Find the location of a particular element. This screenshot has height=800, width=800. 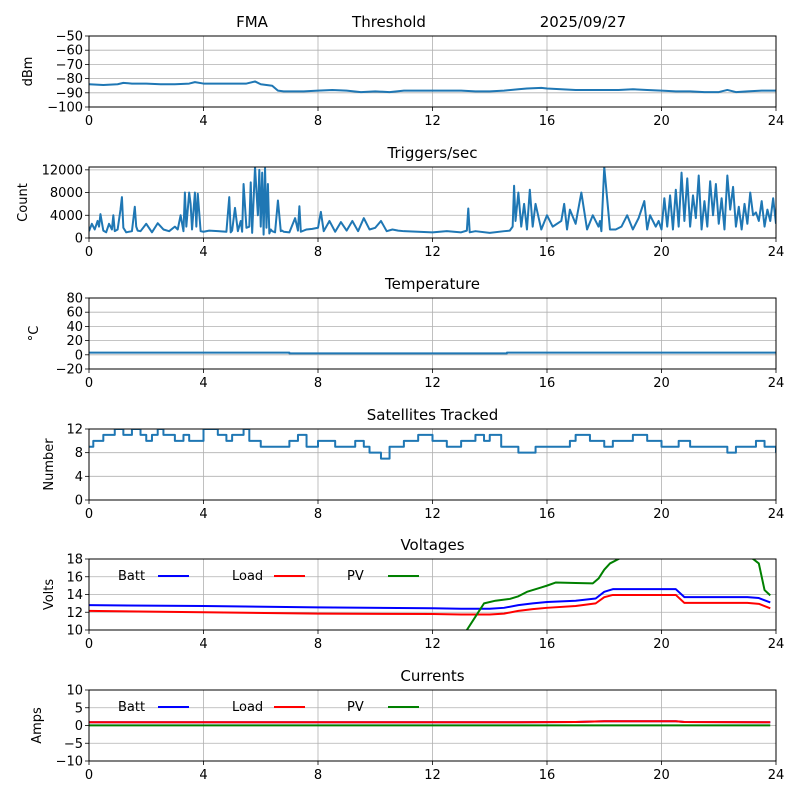

figure-header: FMA Threshold 2025/09/27 is located at coordinates (431, 22).